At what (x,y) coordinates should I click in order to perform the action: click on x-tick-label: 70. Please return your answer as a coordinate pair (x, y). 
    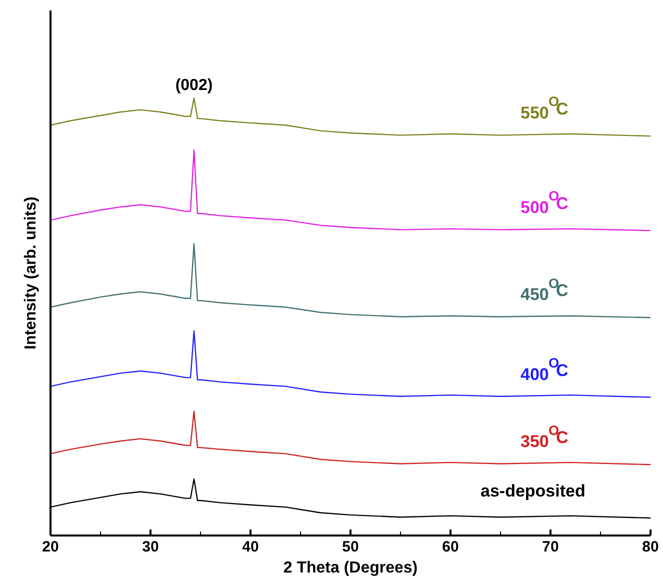
    Looking at the image, I should click on (550, 547).